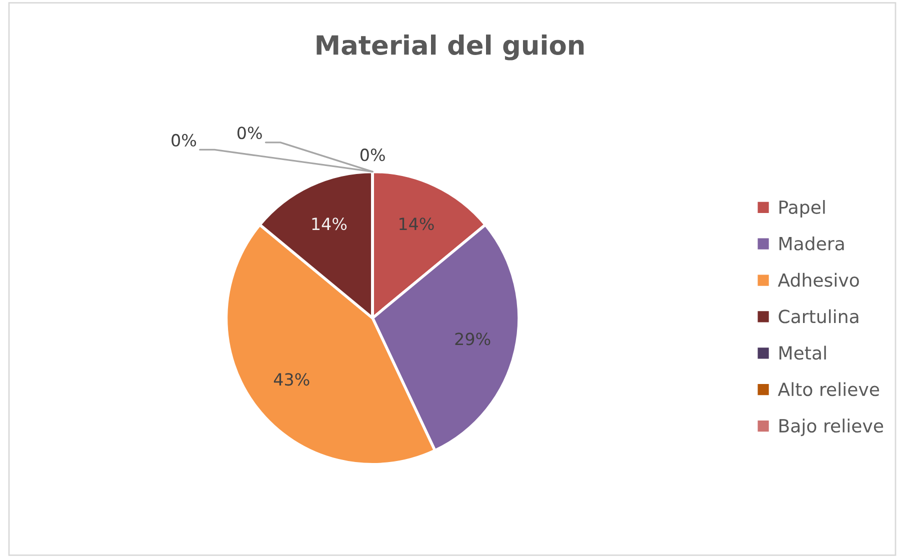 The image size is (900, 558). What do you see at coordinates (472, 339) in the screenshot?
I see `data-label: 29%` at bounding box center [472, 339].